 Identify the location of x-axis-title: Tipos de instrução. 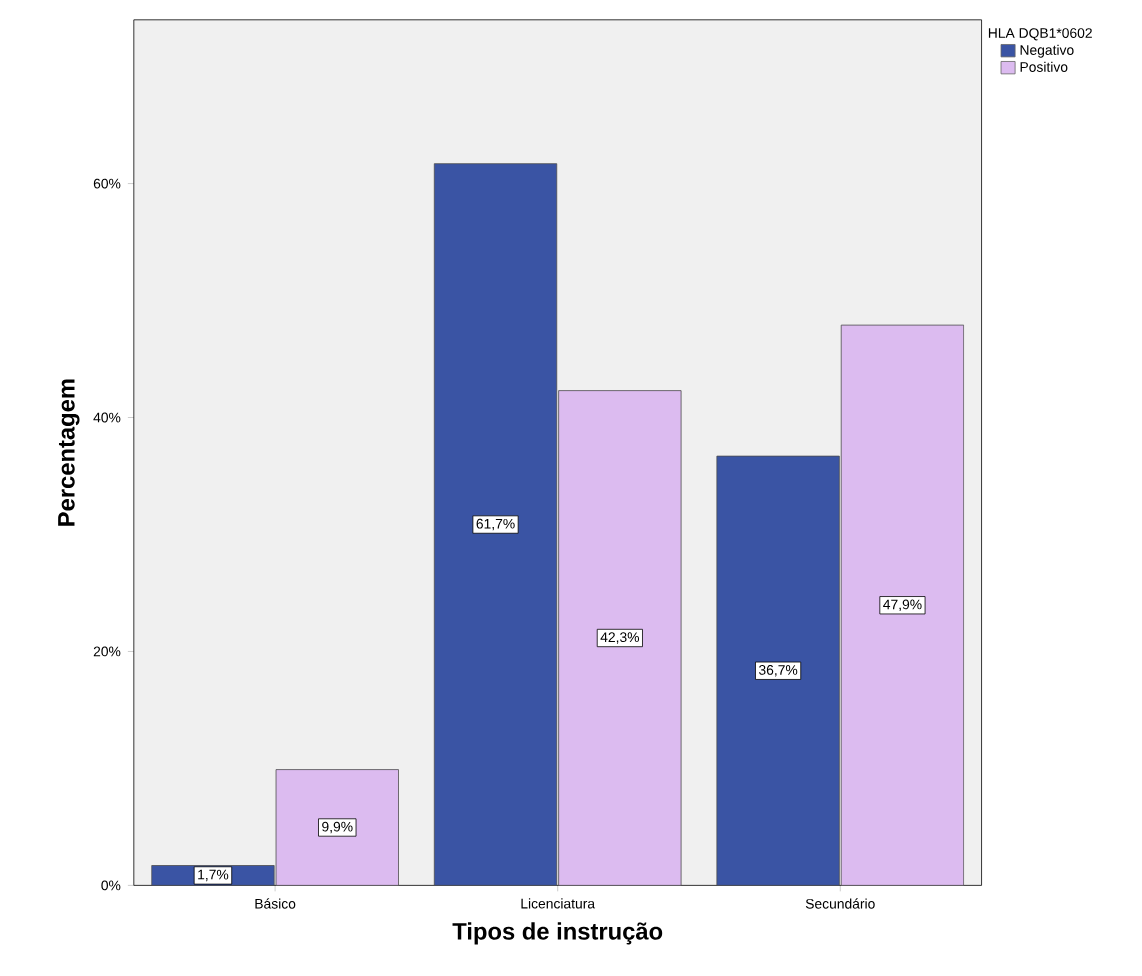
(557, 933).